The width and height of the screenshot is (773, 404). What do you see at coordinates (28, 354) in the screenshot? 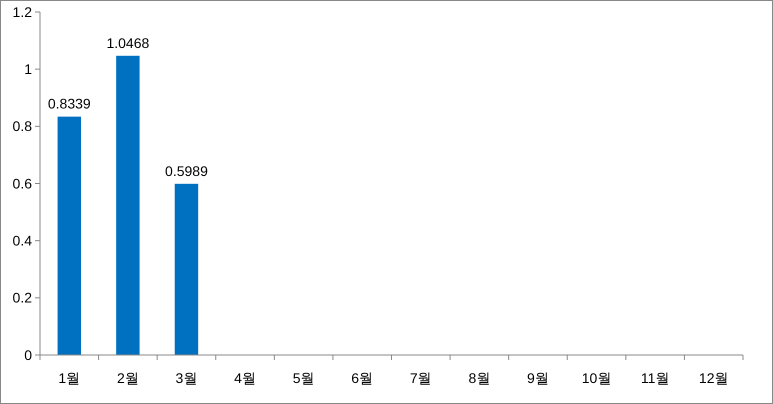
I see `y-tick-label: 0` at bounding box center [28, 354].